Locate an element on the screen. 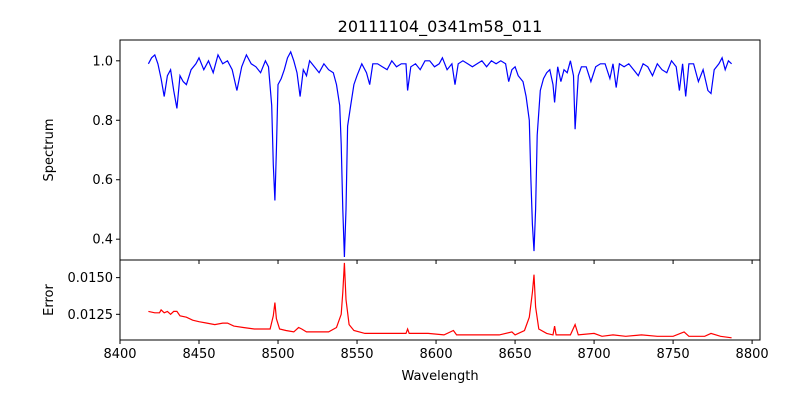 The width and height of the screenshot is (800, 404). x-axis-label: Wavelength is located at coordinates (439, 376).